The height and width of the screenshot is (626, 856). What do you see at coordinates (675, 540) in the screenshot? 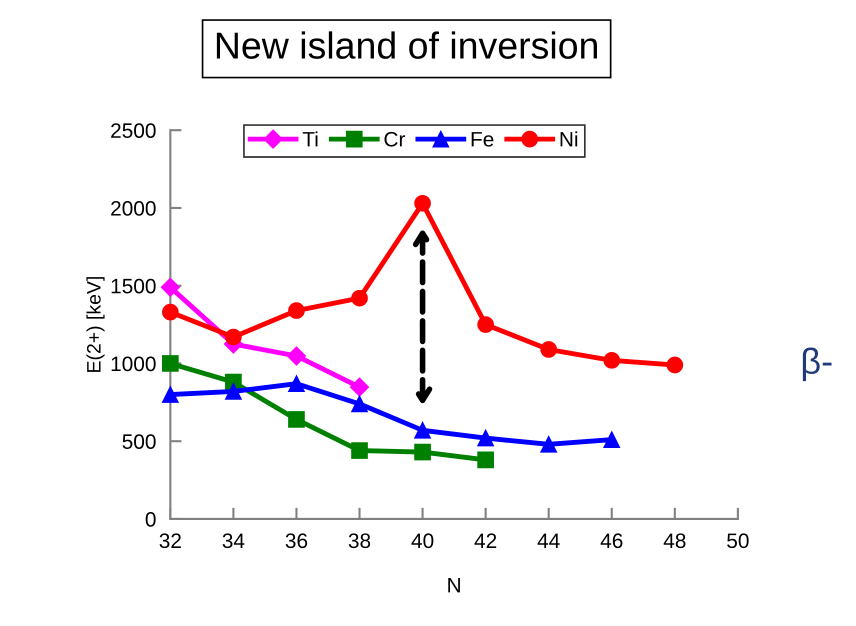
I see `x-tick-label: 48` at bounding box center [675, 540].